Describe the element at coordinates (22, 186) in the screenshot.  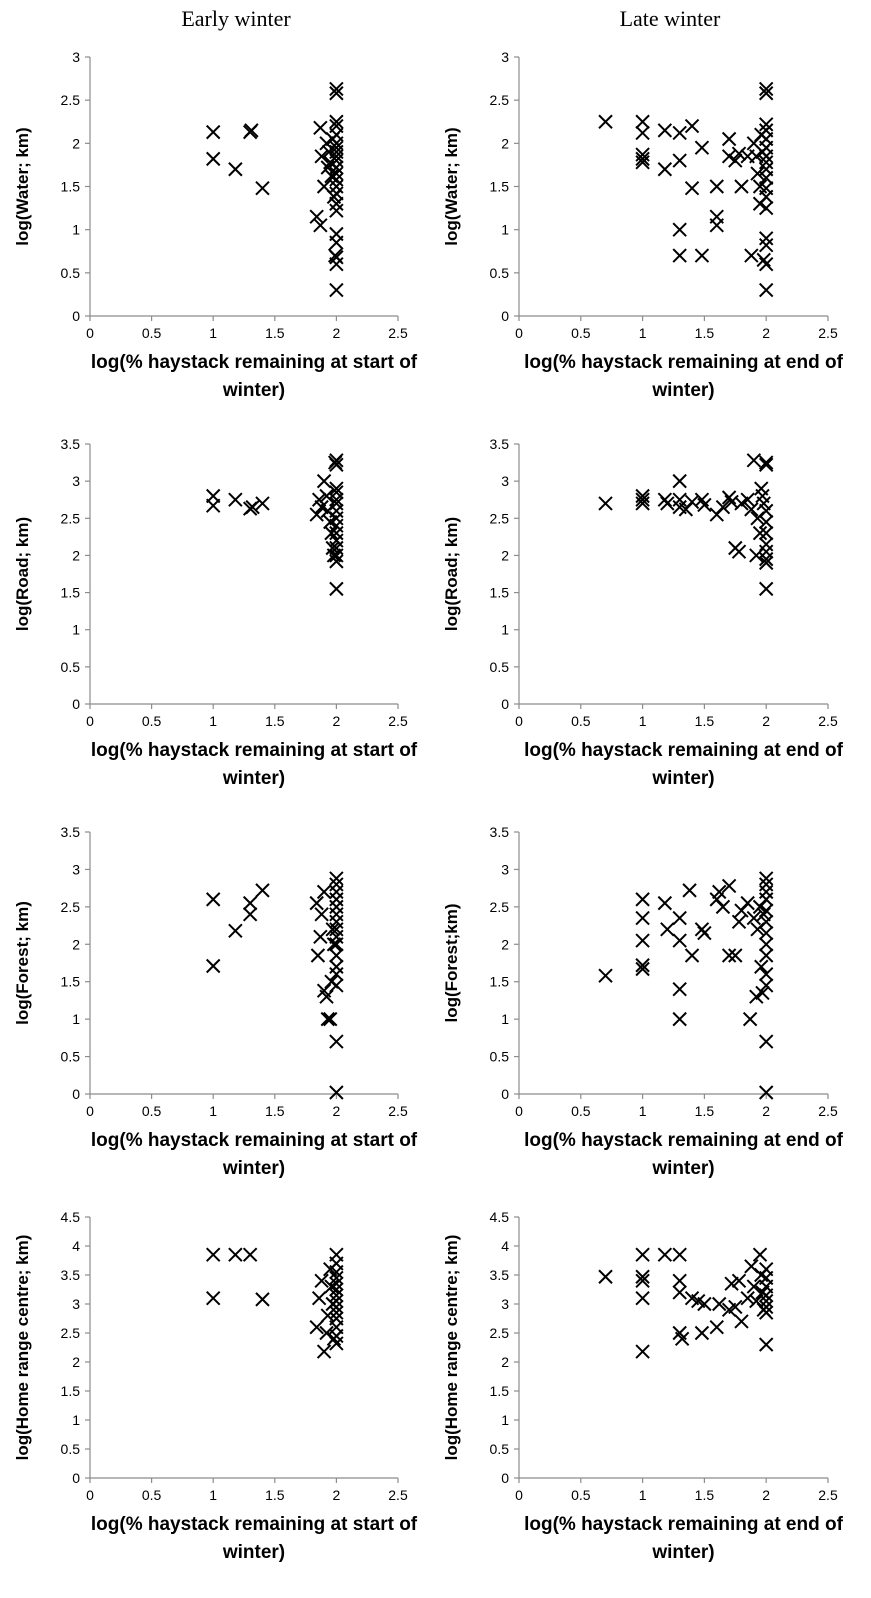
I see `y-axis-label: log(Water; km)` at that location.